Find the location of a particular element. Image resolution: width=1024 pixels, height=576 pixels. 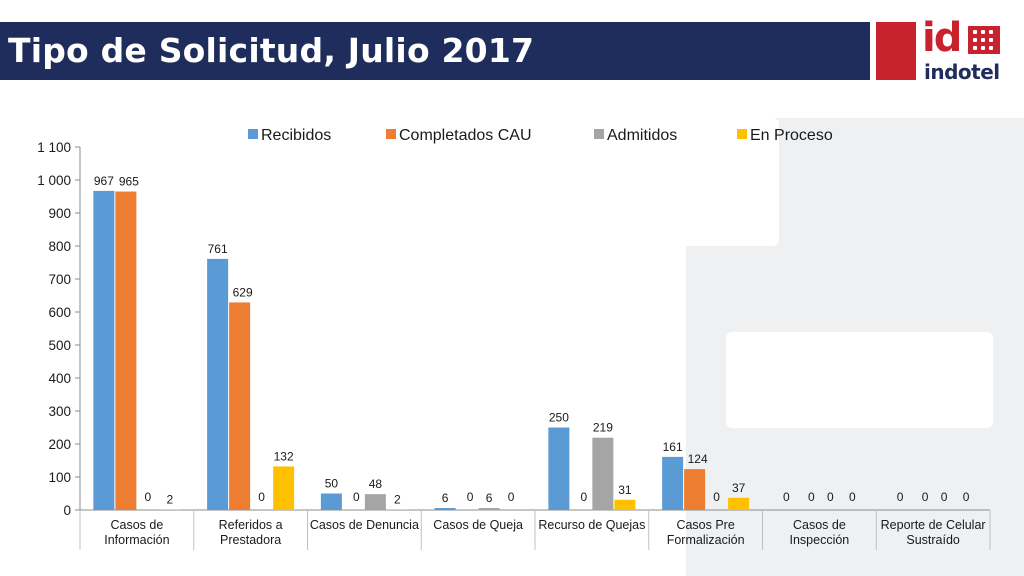

category-label: Información is located at coordinates (136, 540).